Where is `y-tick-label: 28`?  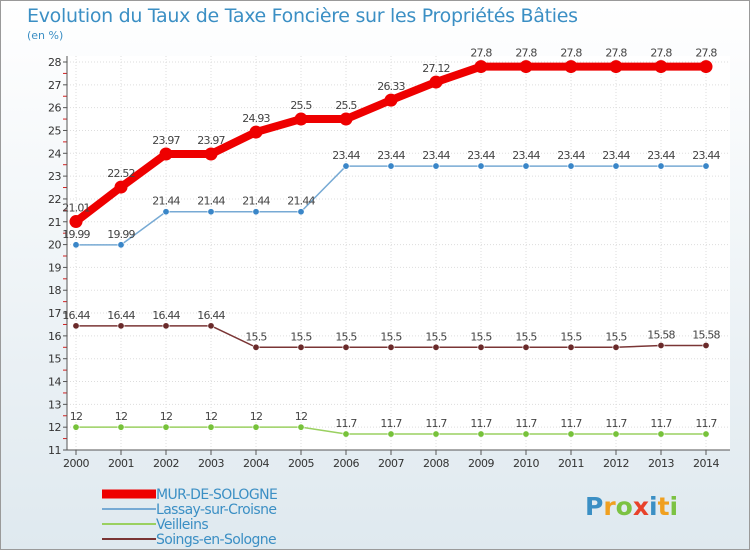
y-tick-label: 28 is located at coordinates (54, 62).